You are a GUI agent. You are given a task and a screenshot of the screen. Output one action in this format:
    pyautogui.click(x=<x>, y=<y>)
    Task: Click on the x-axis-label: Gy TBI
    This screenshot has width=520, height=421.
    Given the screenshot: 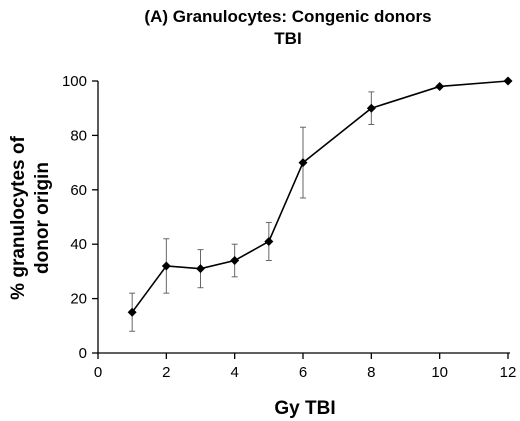 What is the action you would take?
    pyautogui.click(x=304, y=408)
    